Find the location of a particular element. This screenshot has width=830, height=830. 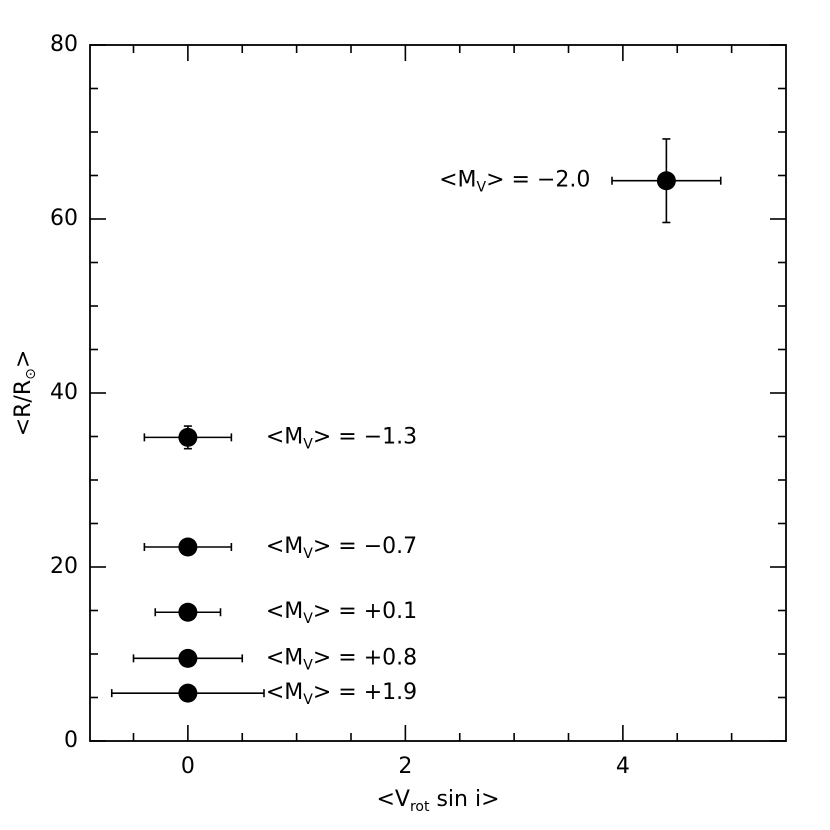

point-label: <MV> = +1.9 is located at coordinates (341, 694).